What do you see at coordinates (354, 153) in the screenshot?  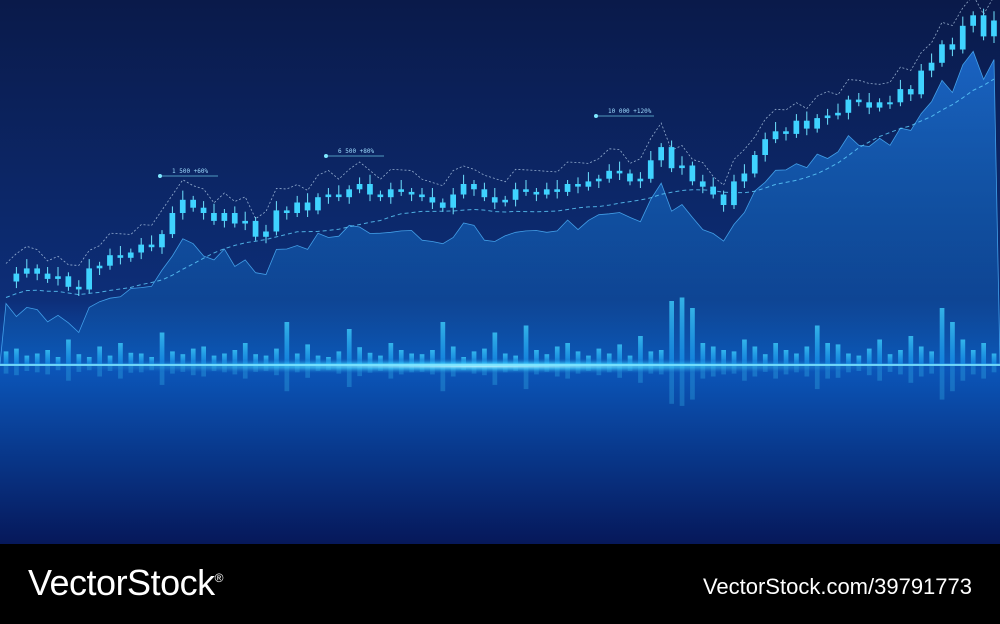 I see `annotation: 6 500 +80%` at bounding box center [354, 153].